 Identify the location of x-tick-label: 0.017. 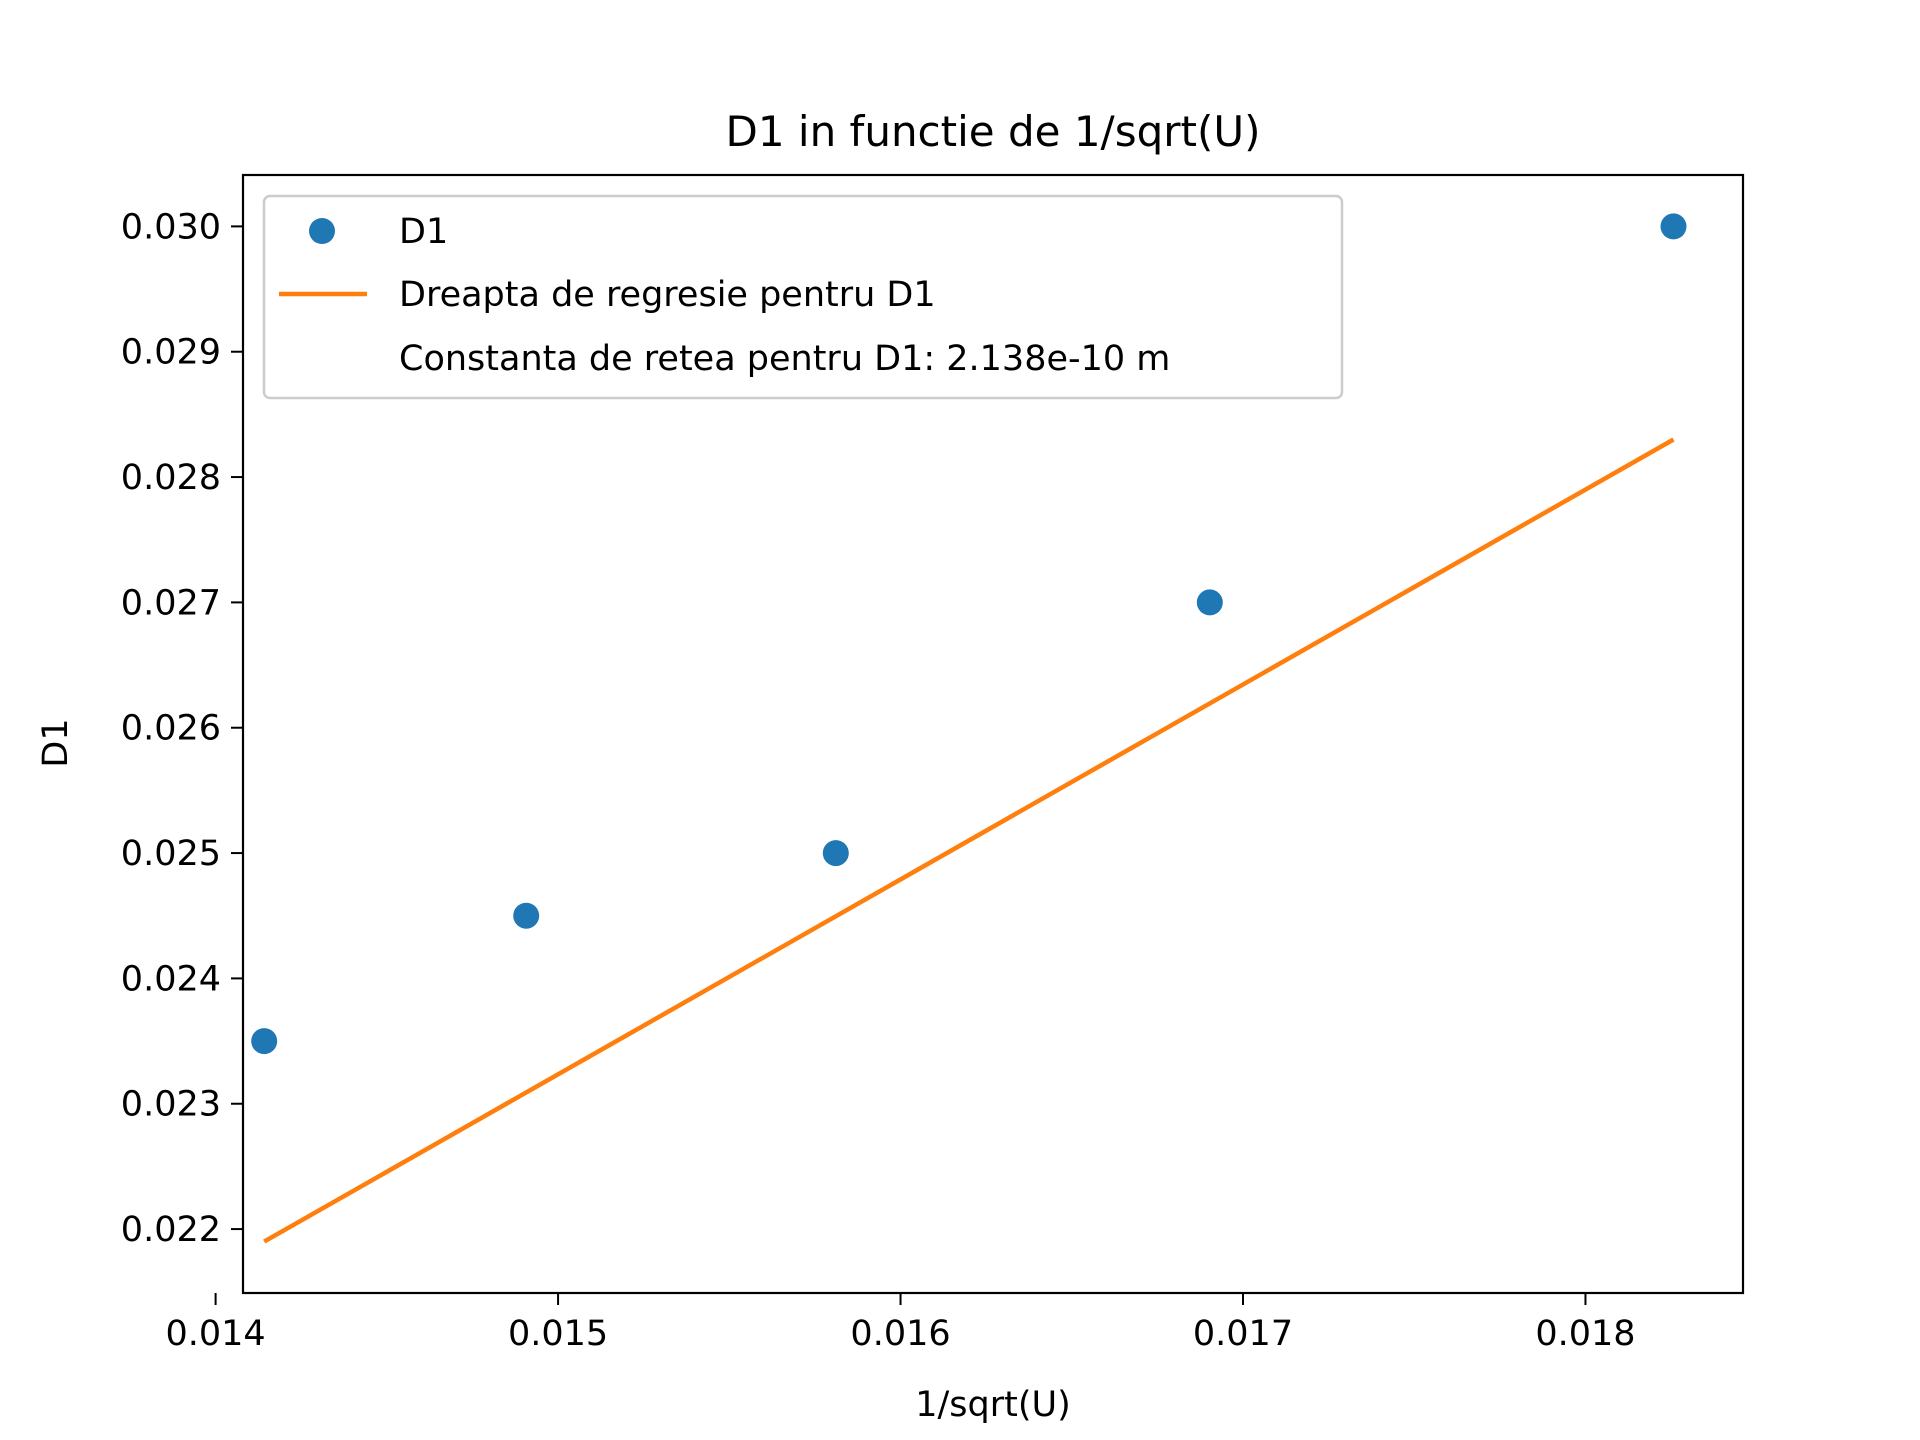
(1243, 1334).